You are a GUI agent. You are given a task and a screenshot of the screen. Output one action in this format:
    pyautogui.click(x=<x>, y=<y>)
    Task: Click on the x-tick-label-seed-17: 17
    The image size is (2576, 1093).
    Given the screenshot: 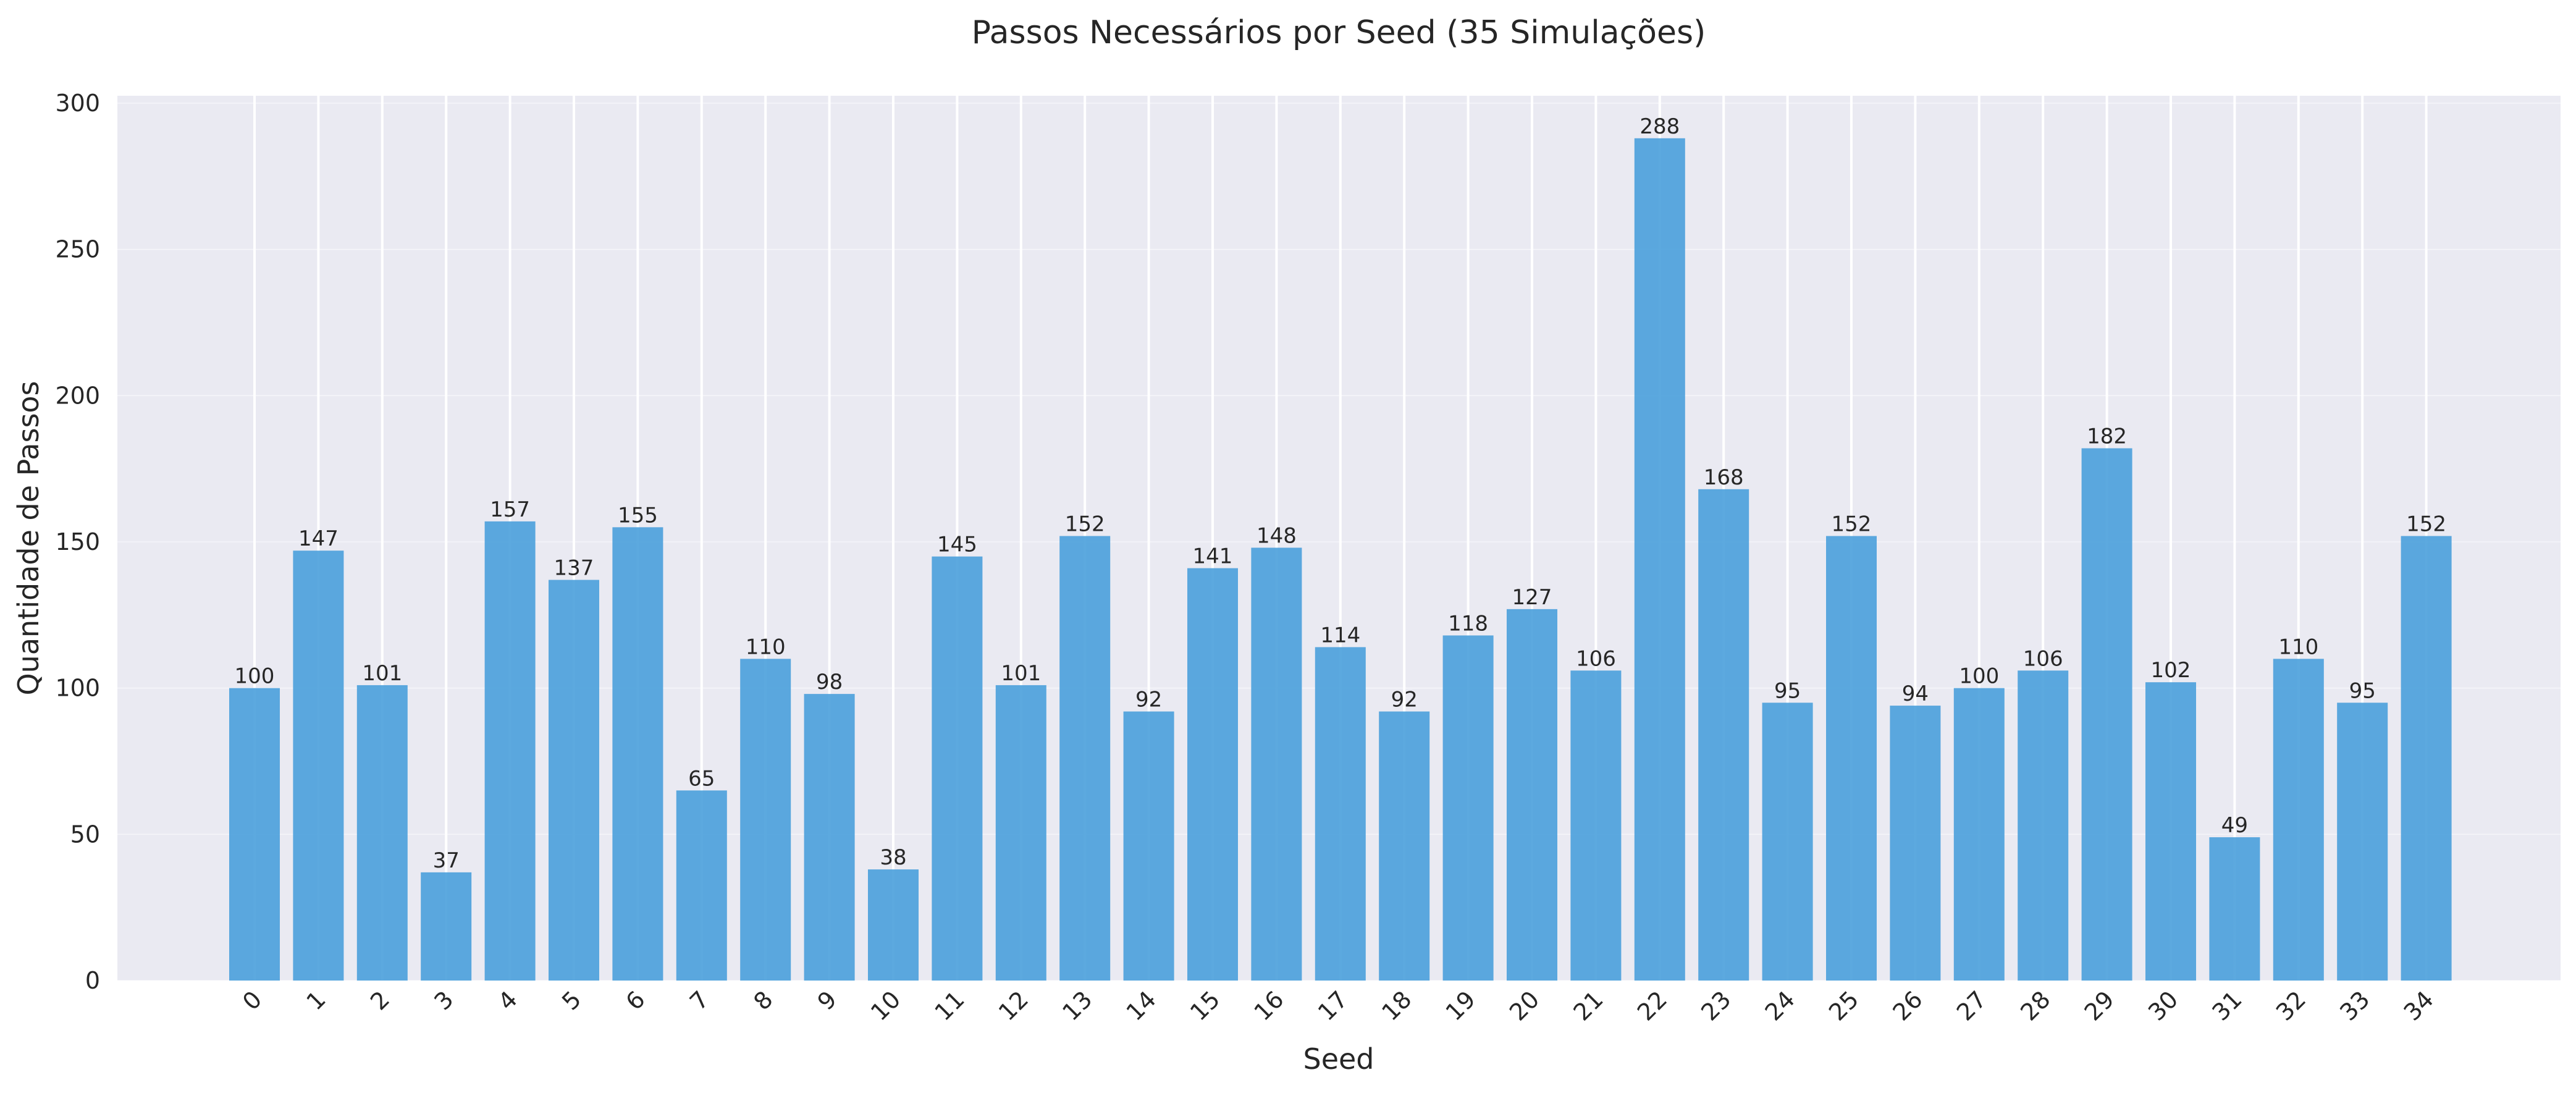 What is the action you would take?
    pyautogui.click(x=1333, y=1006)
    